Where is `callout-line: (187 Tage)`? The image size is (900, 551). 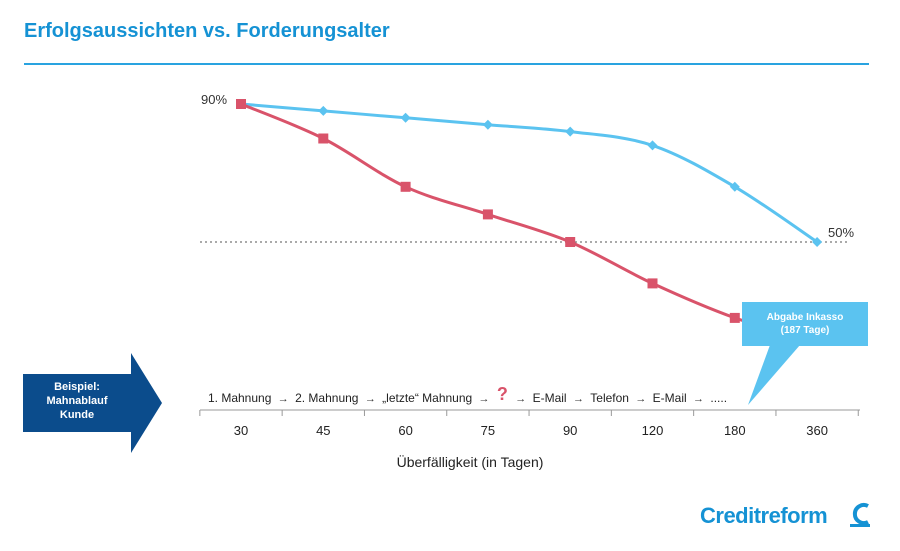 callout-line: (187 Tage) is located at coordinates (805, 330).